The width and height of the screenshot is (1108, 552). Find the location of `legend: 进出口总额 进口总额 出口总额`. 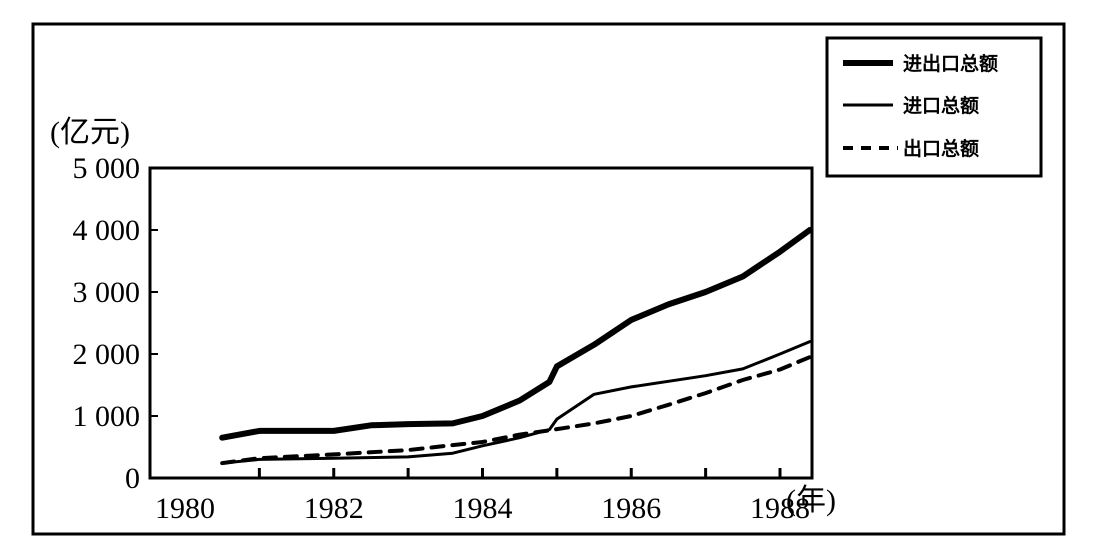

legend: 进出口总额 进口总额 出口总额 is located at coordinates (934, 107).